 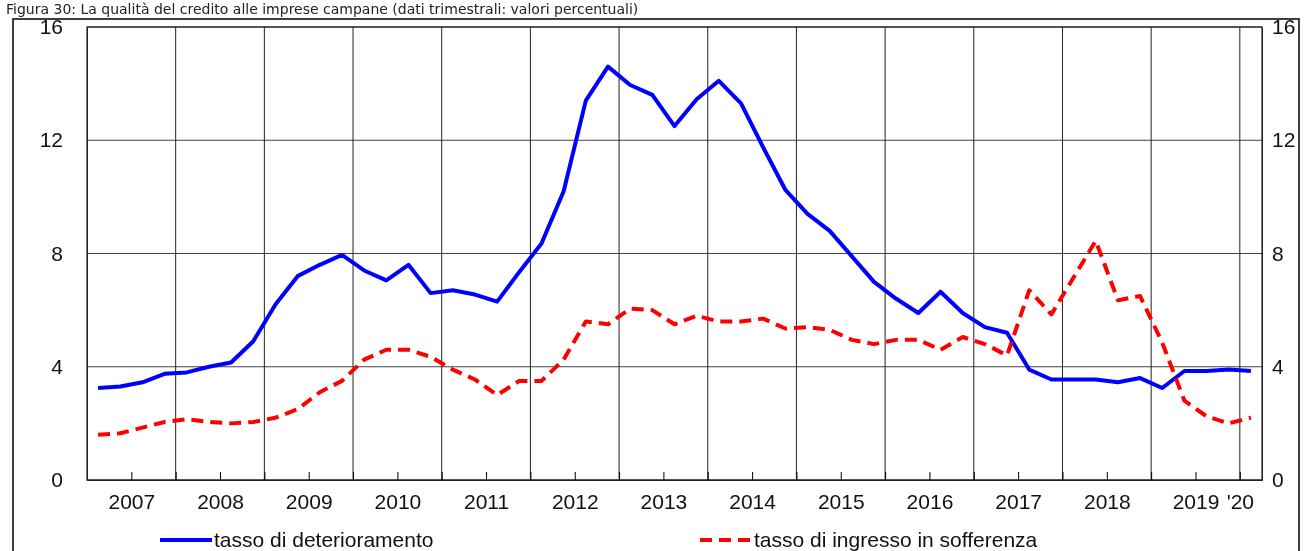 What do you see at coordinates (930, 501) in the screenshot?
I see `x-tick-label: 2016` at bounding box center [930, 501].